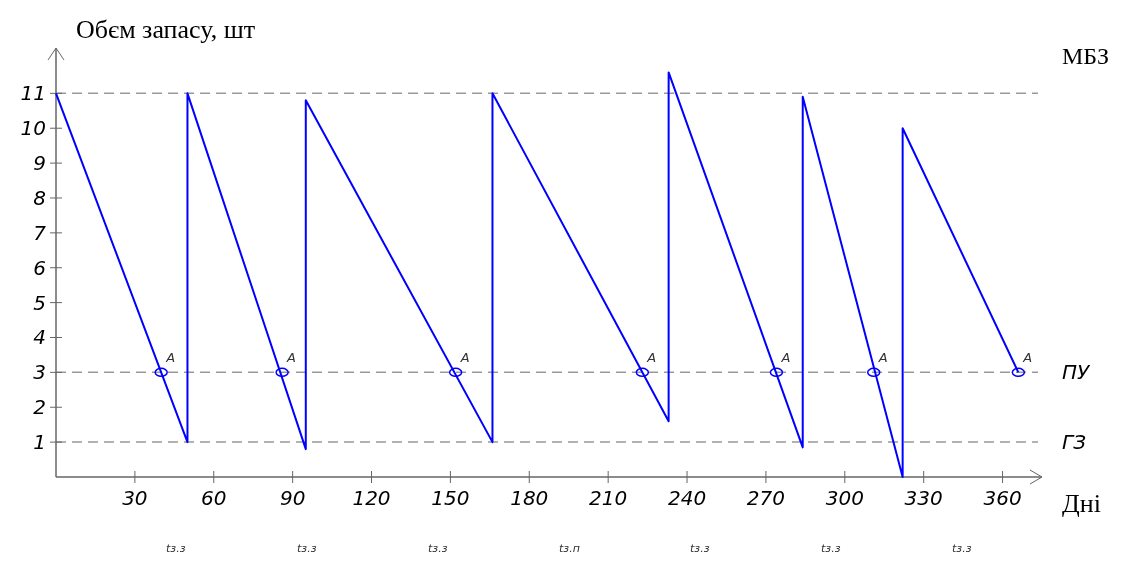 The height and width of the screenshot is (570, 1140). What do you see at coordinates (39, 372) in the screenshot?
I see `y-tick-label: 3` at bounding box center [39, 372].